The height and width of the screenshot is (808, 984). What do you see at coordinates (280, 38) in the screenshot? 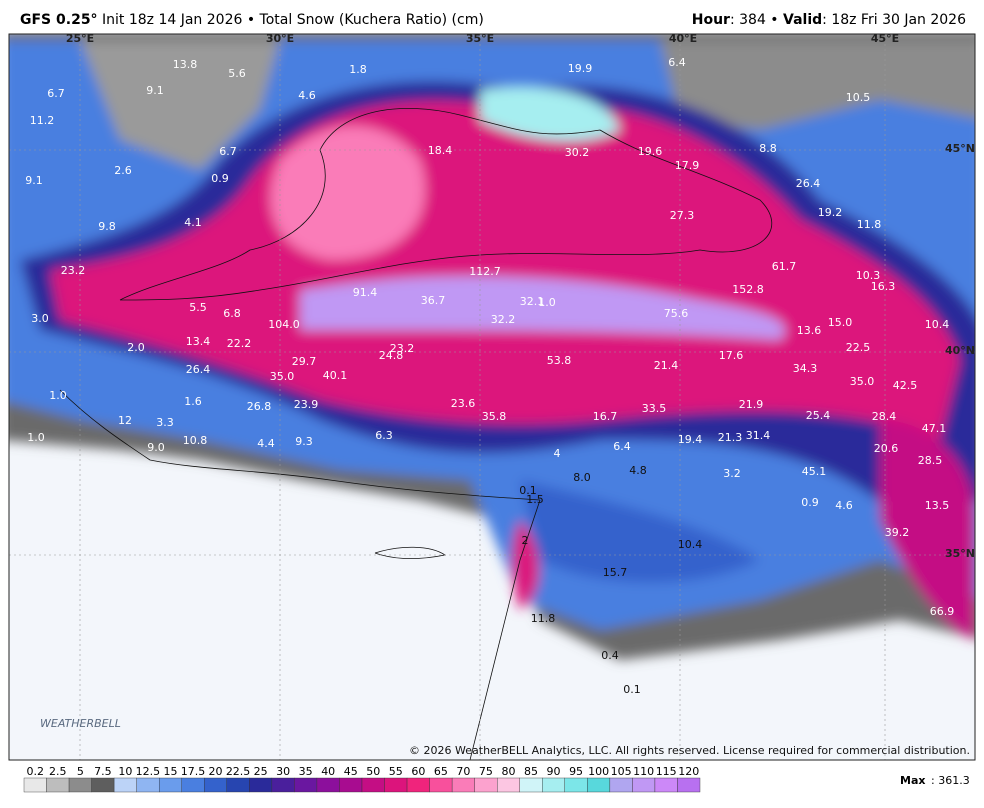
I see `graticule-label: 30°E` at bounding box center [280, 38].